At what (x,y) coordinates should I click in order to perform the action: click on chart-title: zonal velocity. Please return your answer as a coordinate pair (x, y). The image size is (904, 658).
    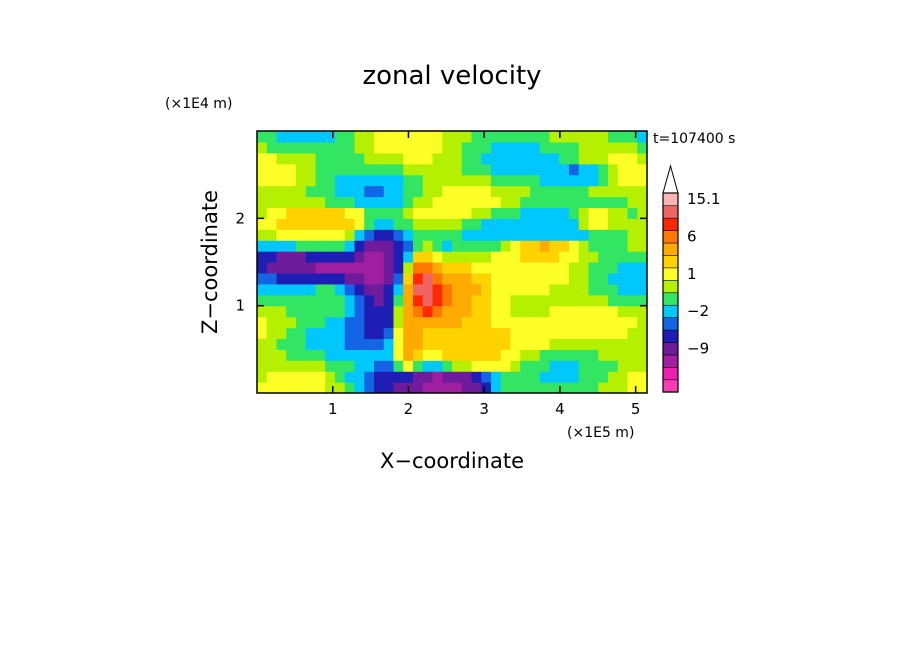
    Looking at the image, I should click on (451, 76).